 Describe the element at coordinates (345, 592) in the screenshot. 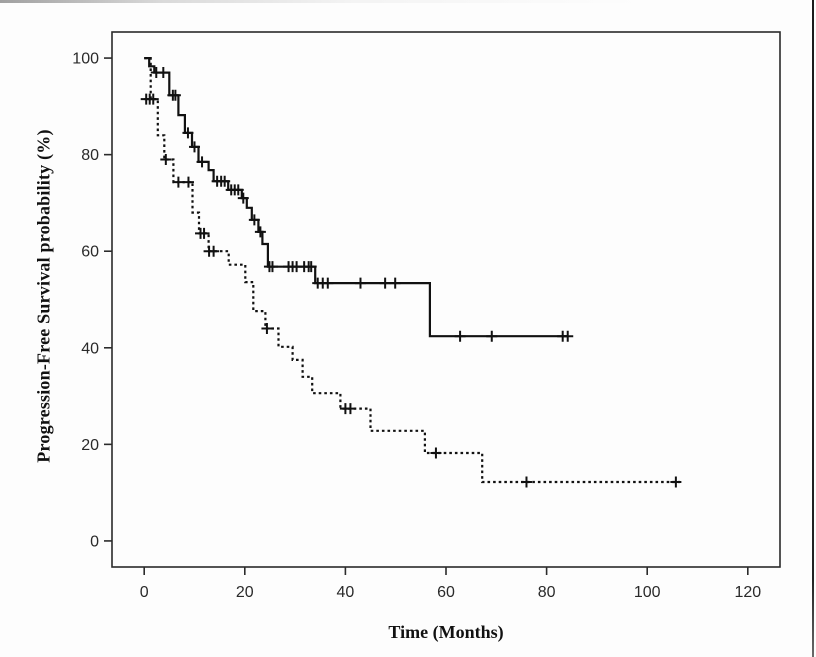

I see `x-tick-label: 40` at that location.